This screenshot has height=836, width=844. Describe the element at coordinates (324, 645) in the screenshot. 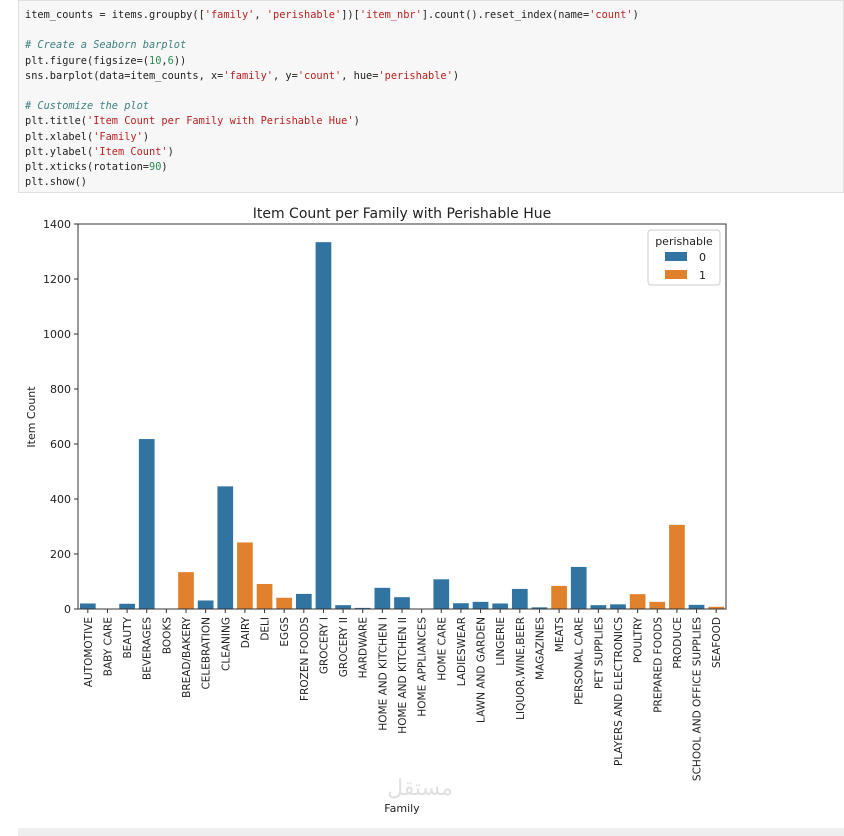

I see `x-tick-label: GROCERY I` at that location.